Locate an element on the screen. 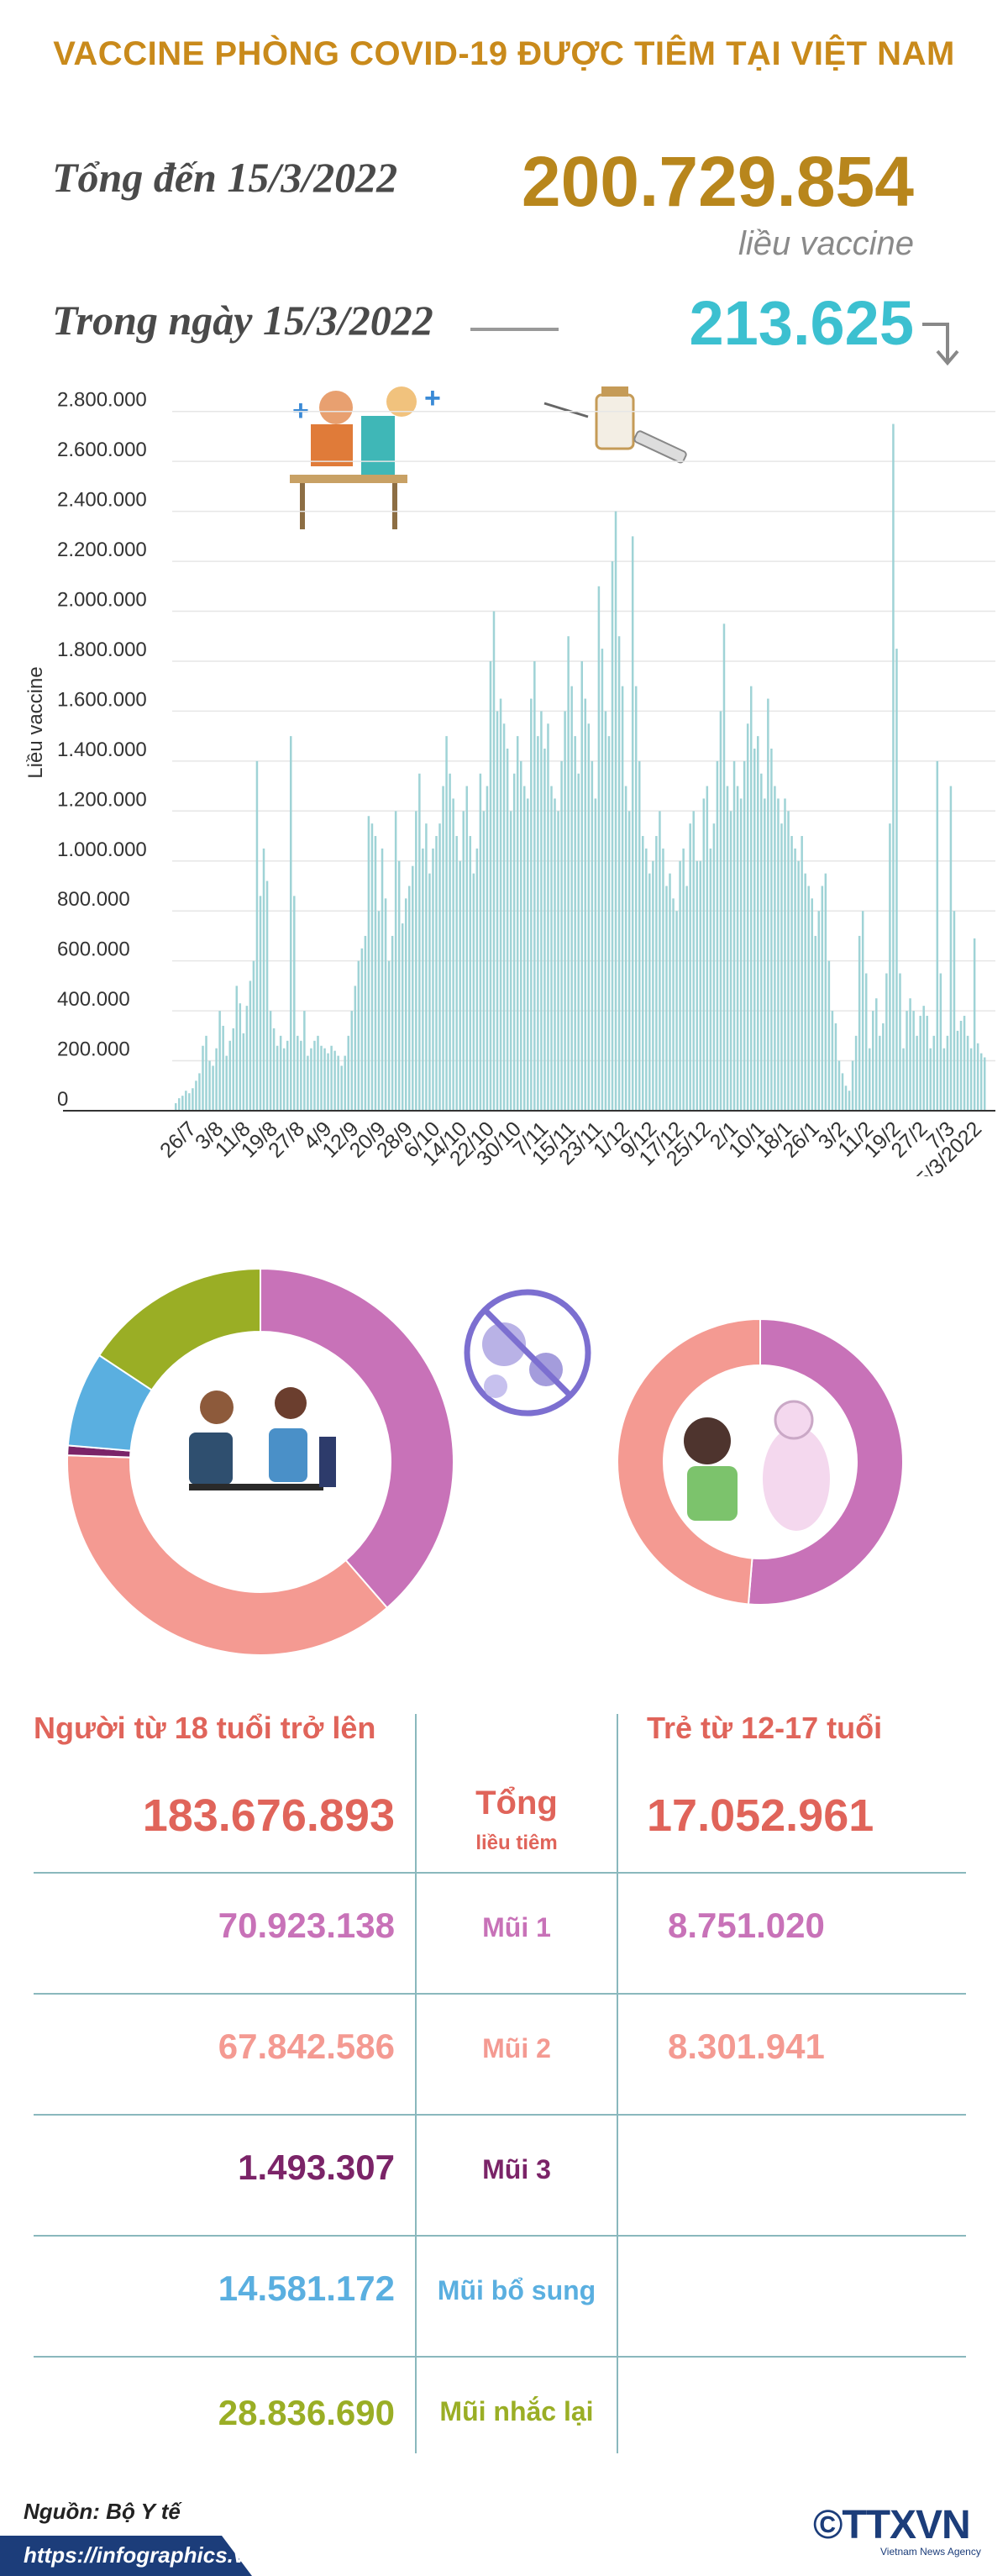  donut-child is located at coordinates (760, 1461).